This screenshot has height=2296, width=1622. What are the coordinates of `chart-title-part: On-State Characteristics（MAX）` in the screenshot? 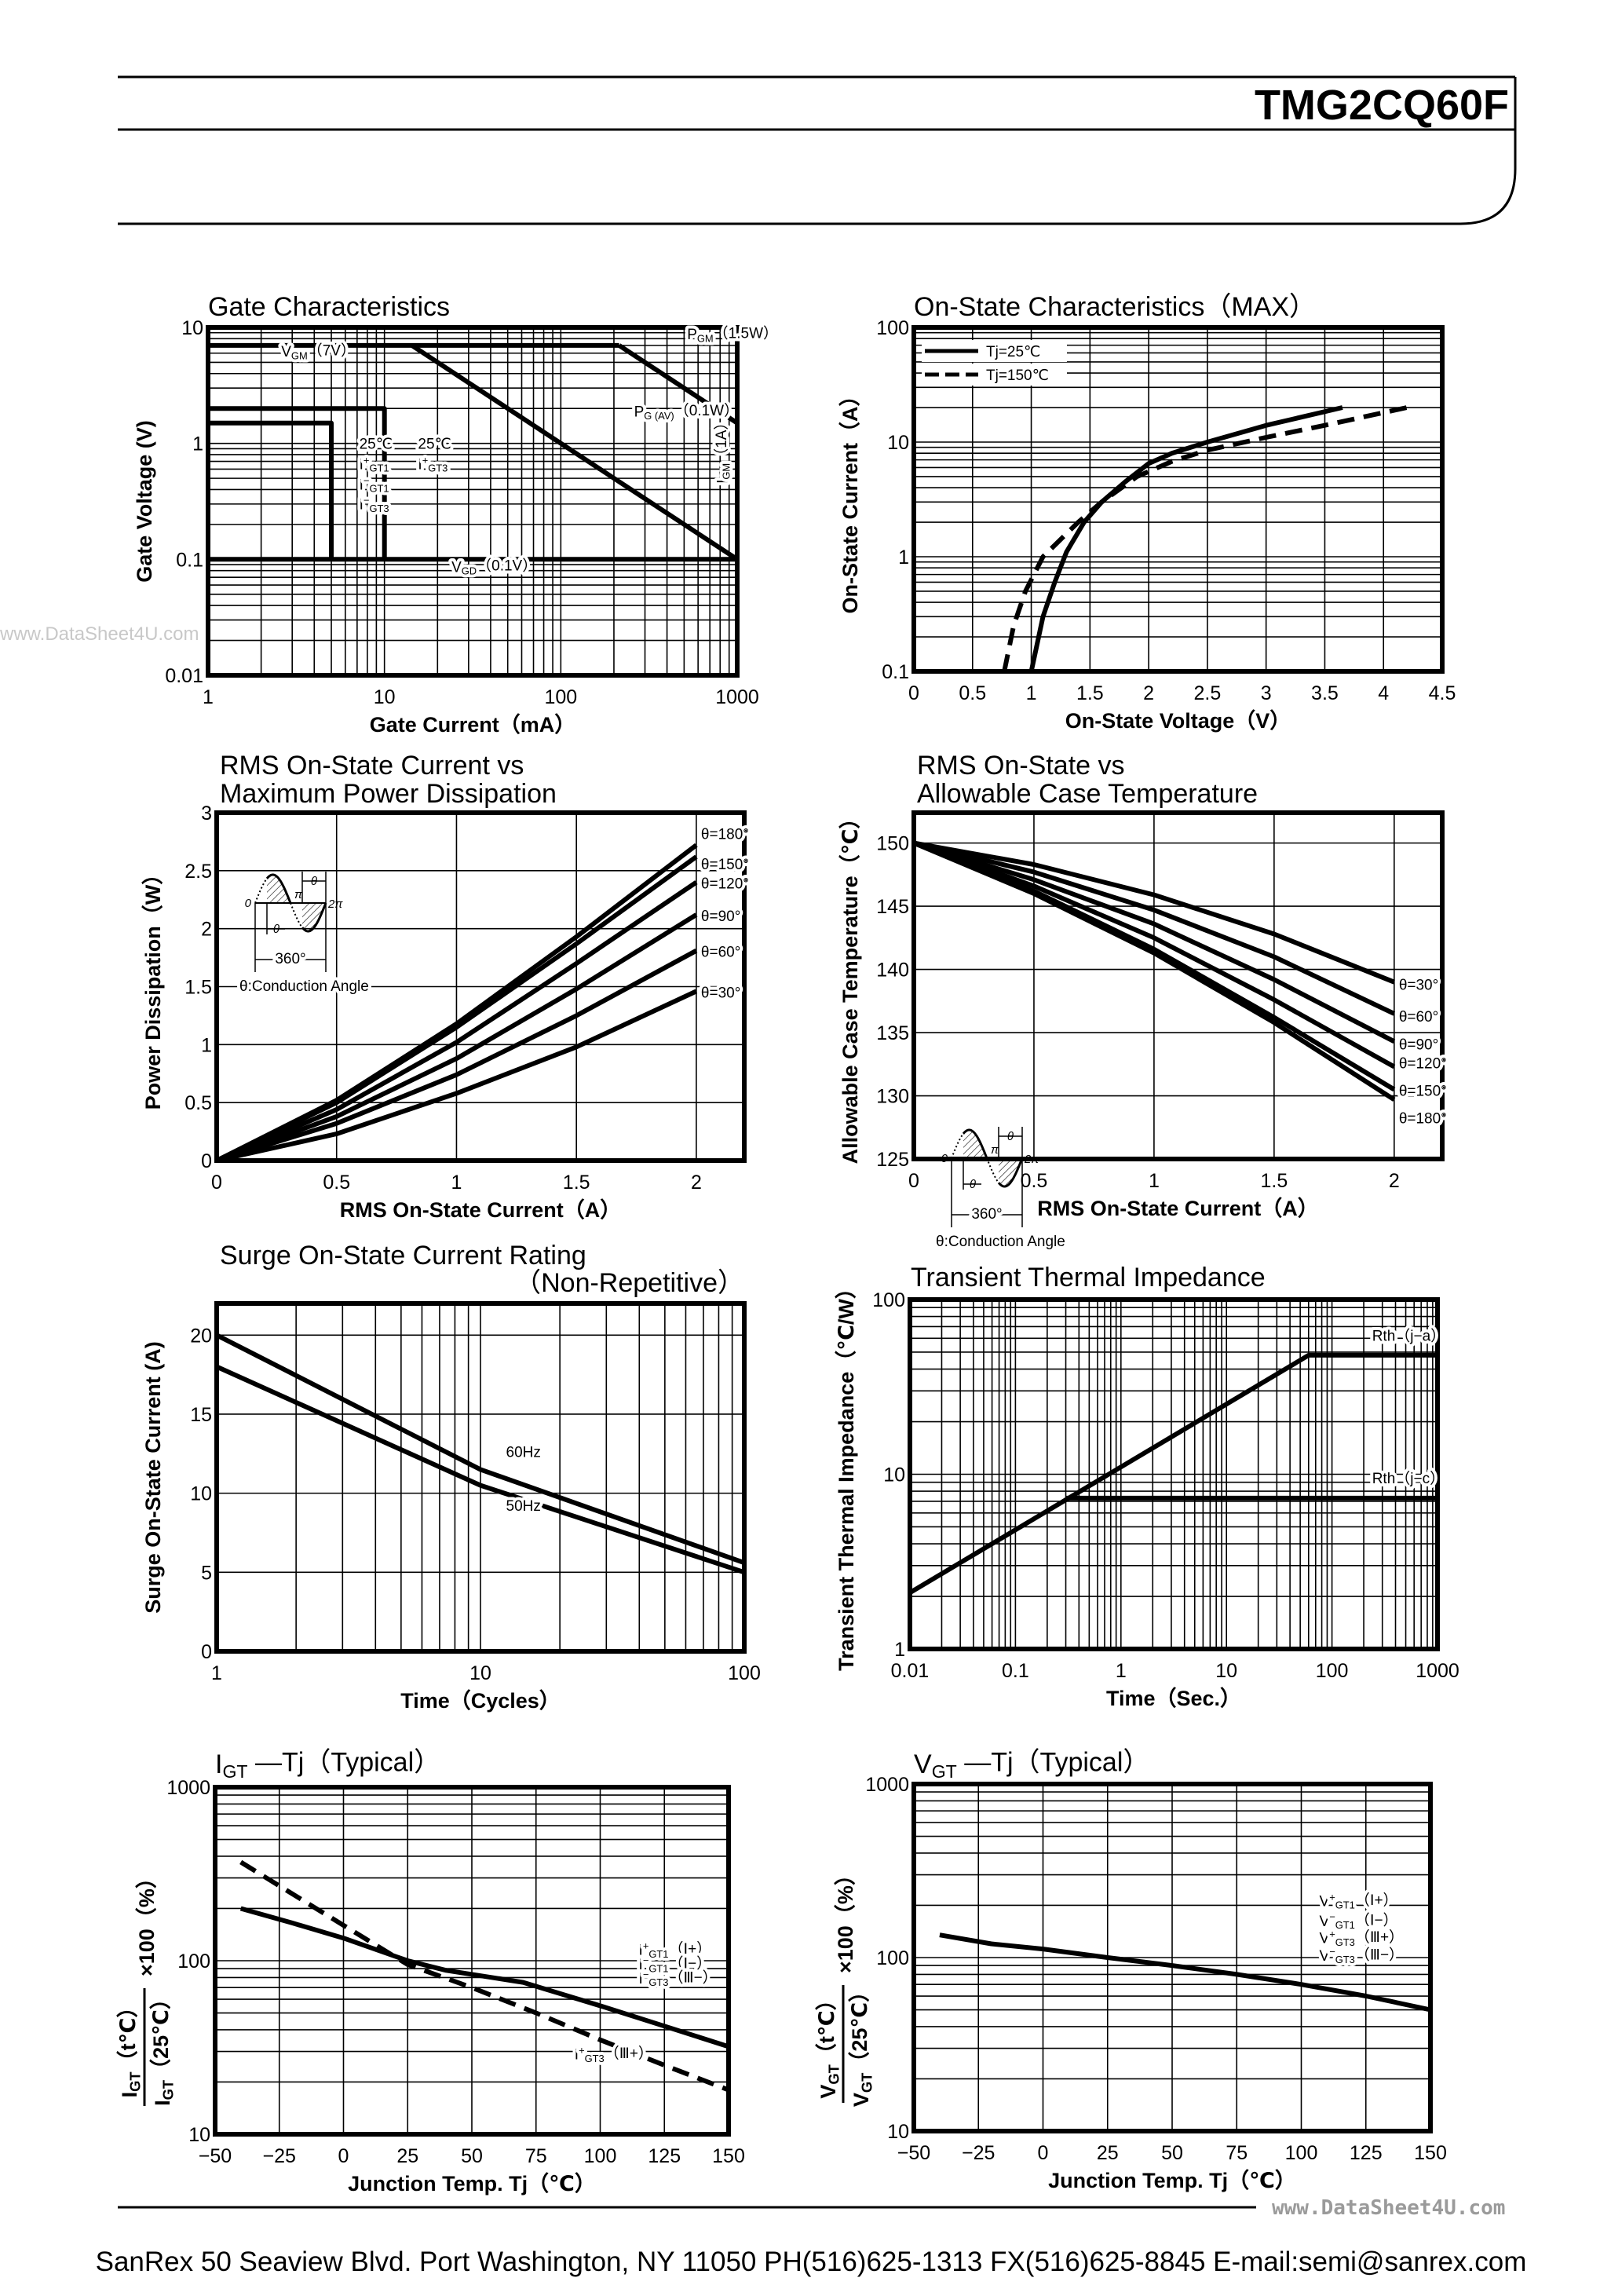 It's located at (1115, 307).